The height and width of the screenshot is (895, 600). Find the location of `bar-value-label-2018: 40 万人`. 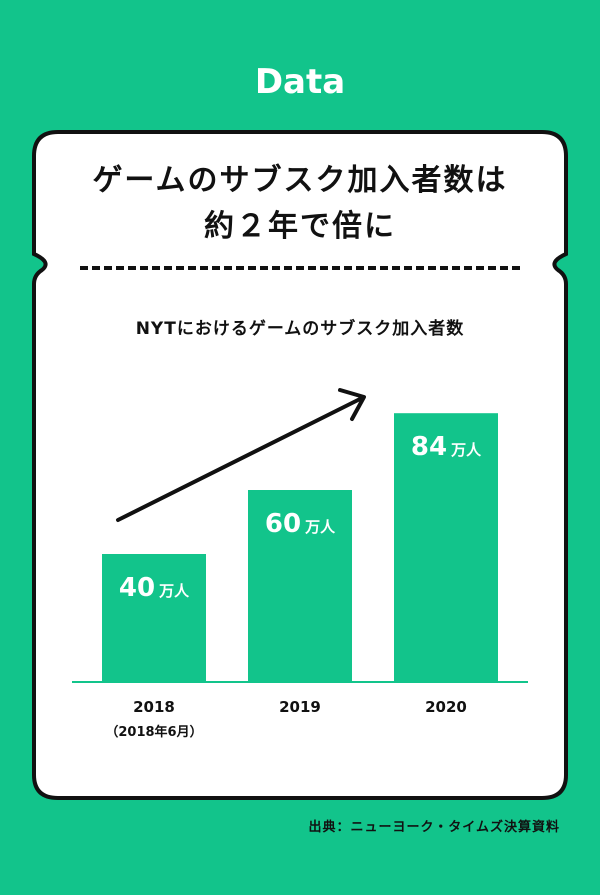

bar-value-label-2018: 40 万人 is located at coordinates (154, 588).